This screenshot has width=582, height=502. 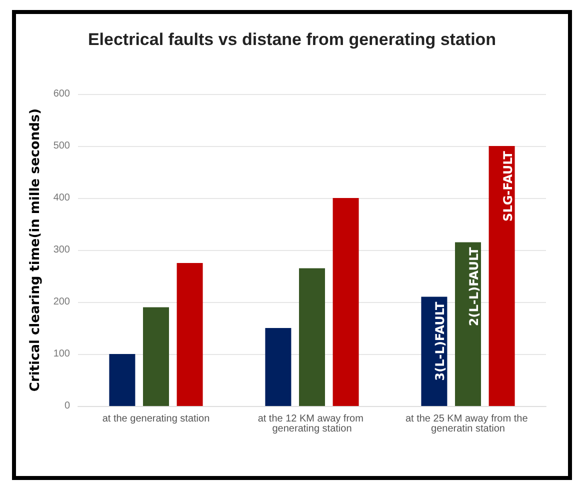 What do you see at coordinates (468, 424) in the screenshot?
I see `x-tick-label: at the 25 KM away from the generatin station` at bounding box center [468, 424].